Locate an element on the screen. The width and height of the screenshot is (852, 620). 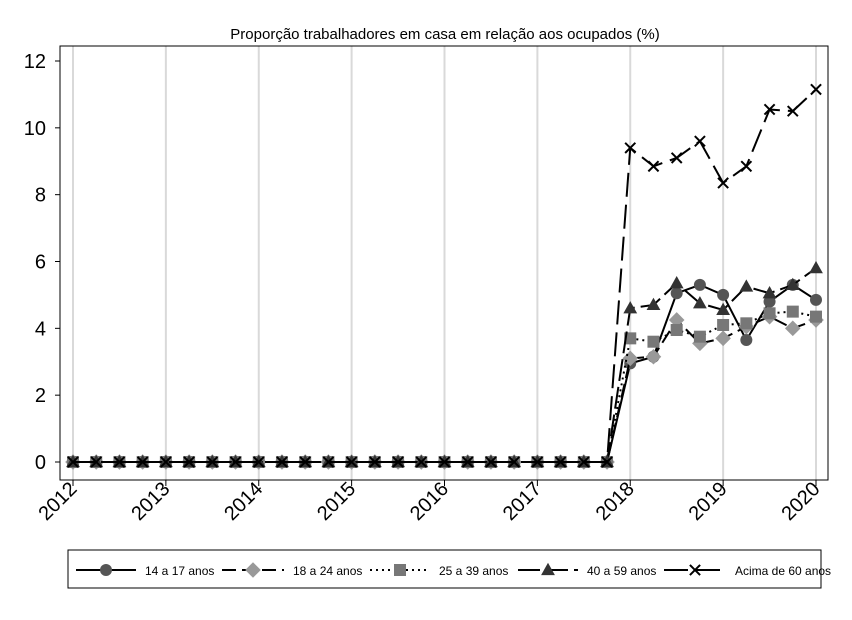
legend-label-3: 25 a 39 anos is located at coordinates (473, 571).